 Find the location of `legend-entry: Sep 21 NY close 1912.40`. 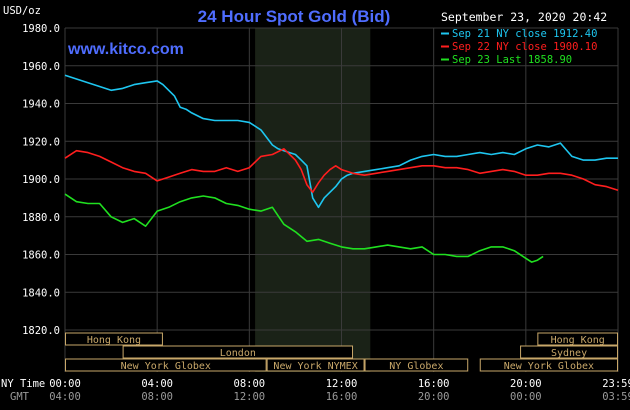

legend-entry: Sep 21 NY close 1912.40 is located at coordinates (524, 34).